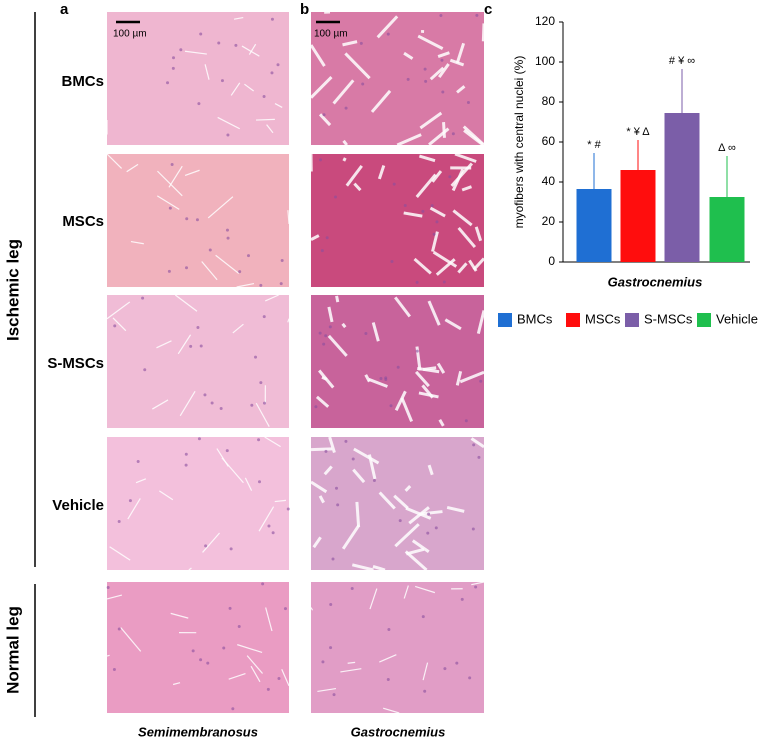 This screenshot has height=741, width=779. I want to click on micrograph, so click(198, 503).